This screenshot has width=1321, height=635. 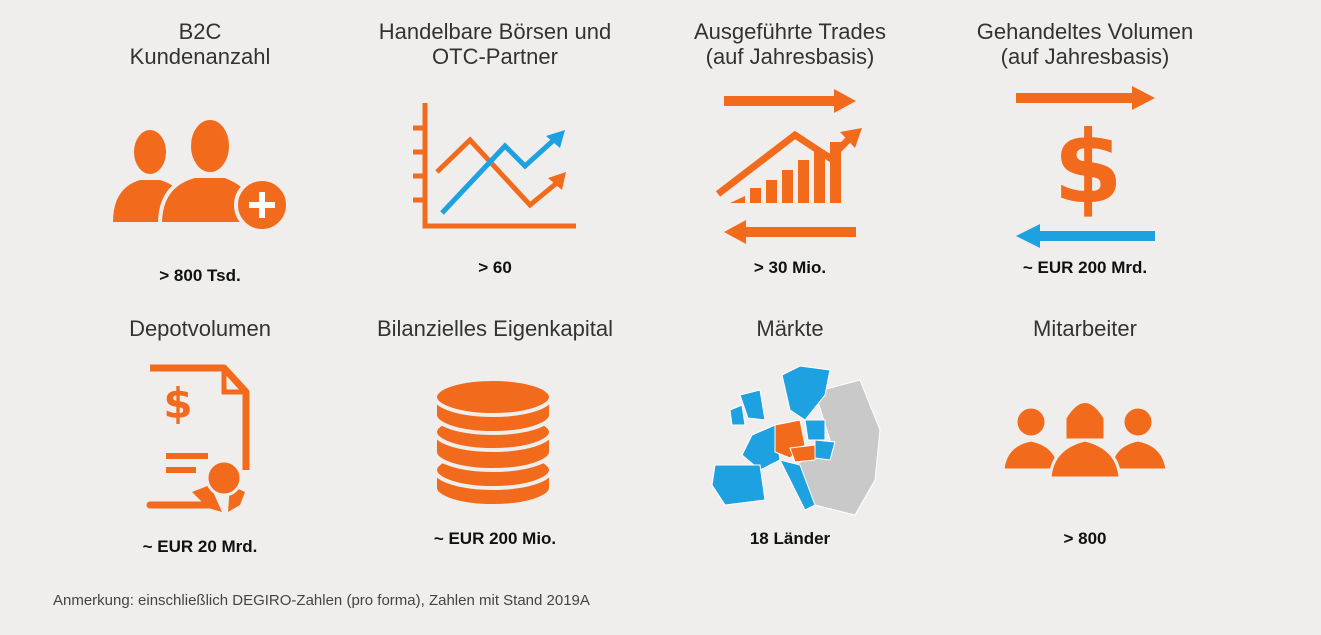 I want to click on tile-title: Handelbare Börsen und OTC-Partner, so click(x=495, y=44).